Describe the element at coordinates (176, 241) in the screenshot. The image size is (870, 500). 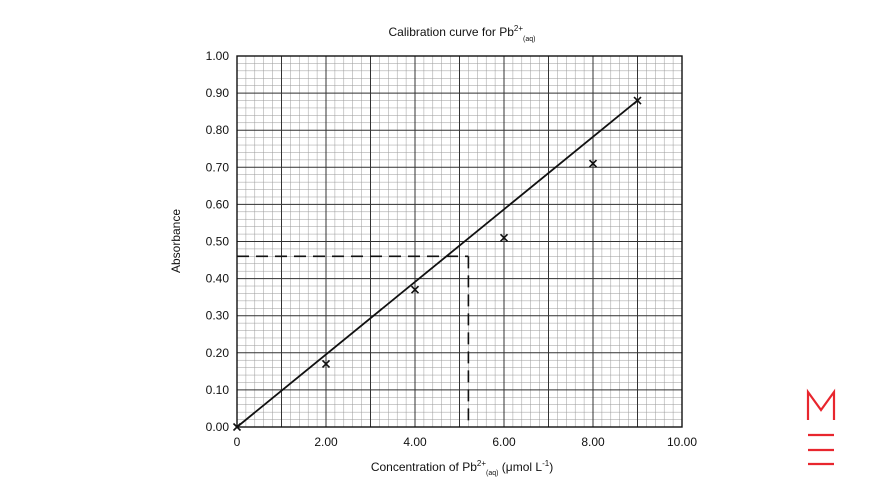
I see `y-axis-label: Absorbance` at that location.